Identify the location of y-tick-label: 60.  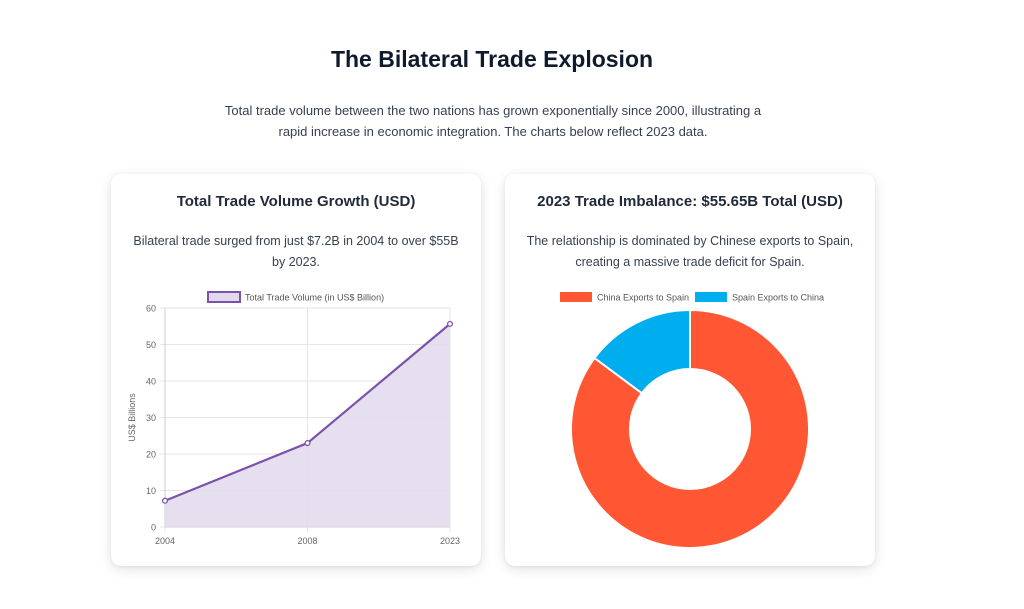
(151, 309).